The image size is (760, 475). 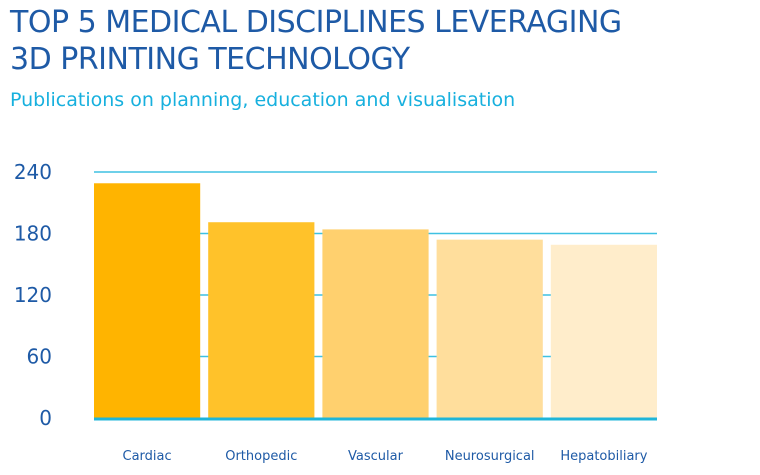 What do you see at coordinates (376, 456) in the screenshot?
I see `x-tick-label: Vascular` at bounding box center [376, 456].